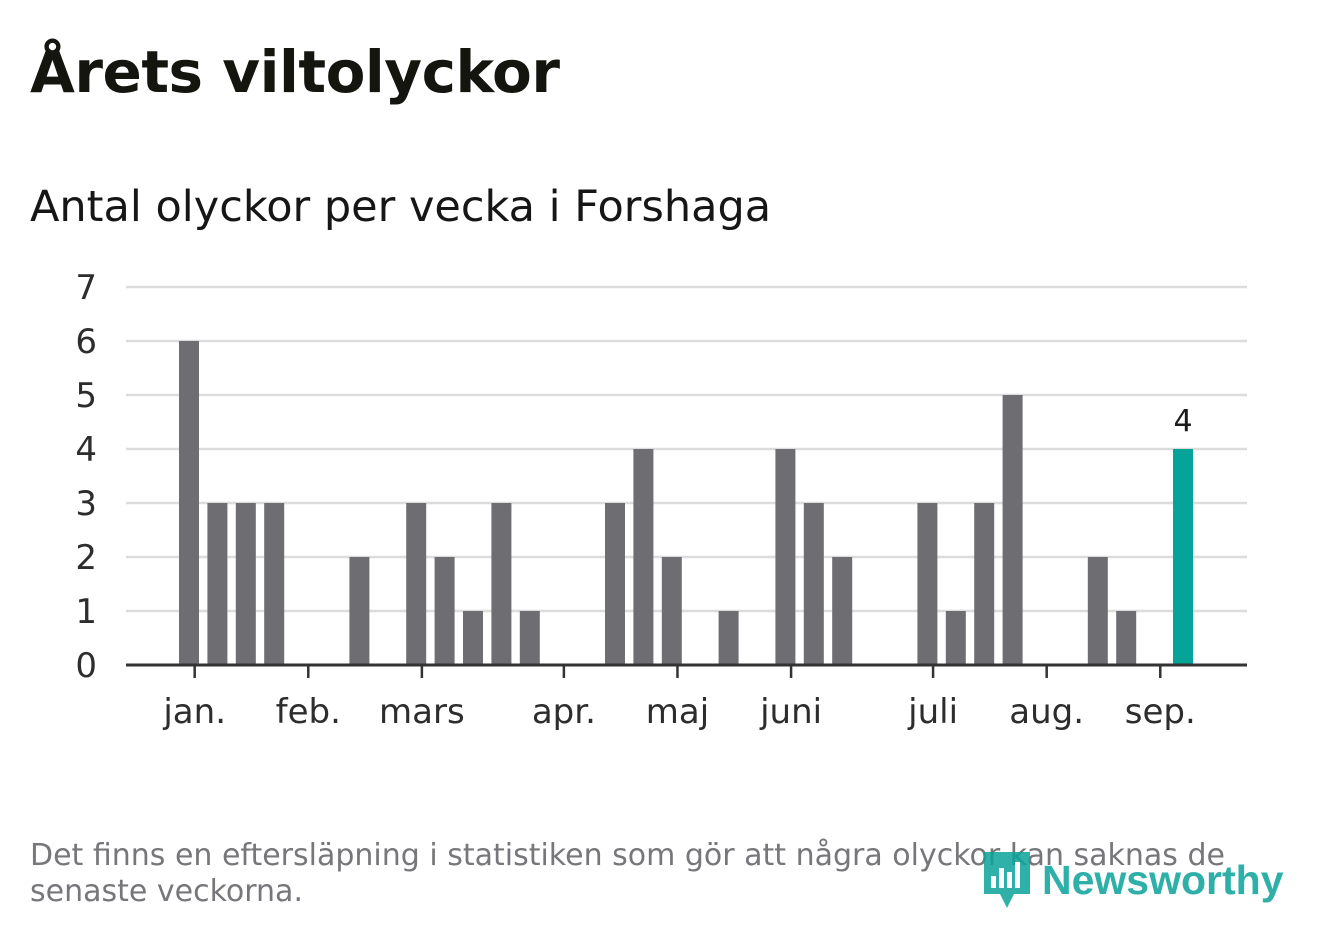 Image resolution: width=1322 pixels, height=939 pixels. I want to click on y-tick-label: 4, so click(86, 450).